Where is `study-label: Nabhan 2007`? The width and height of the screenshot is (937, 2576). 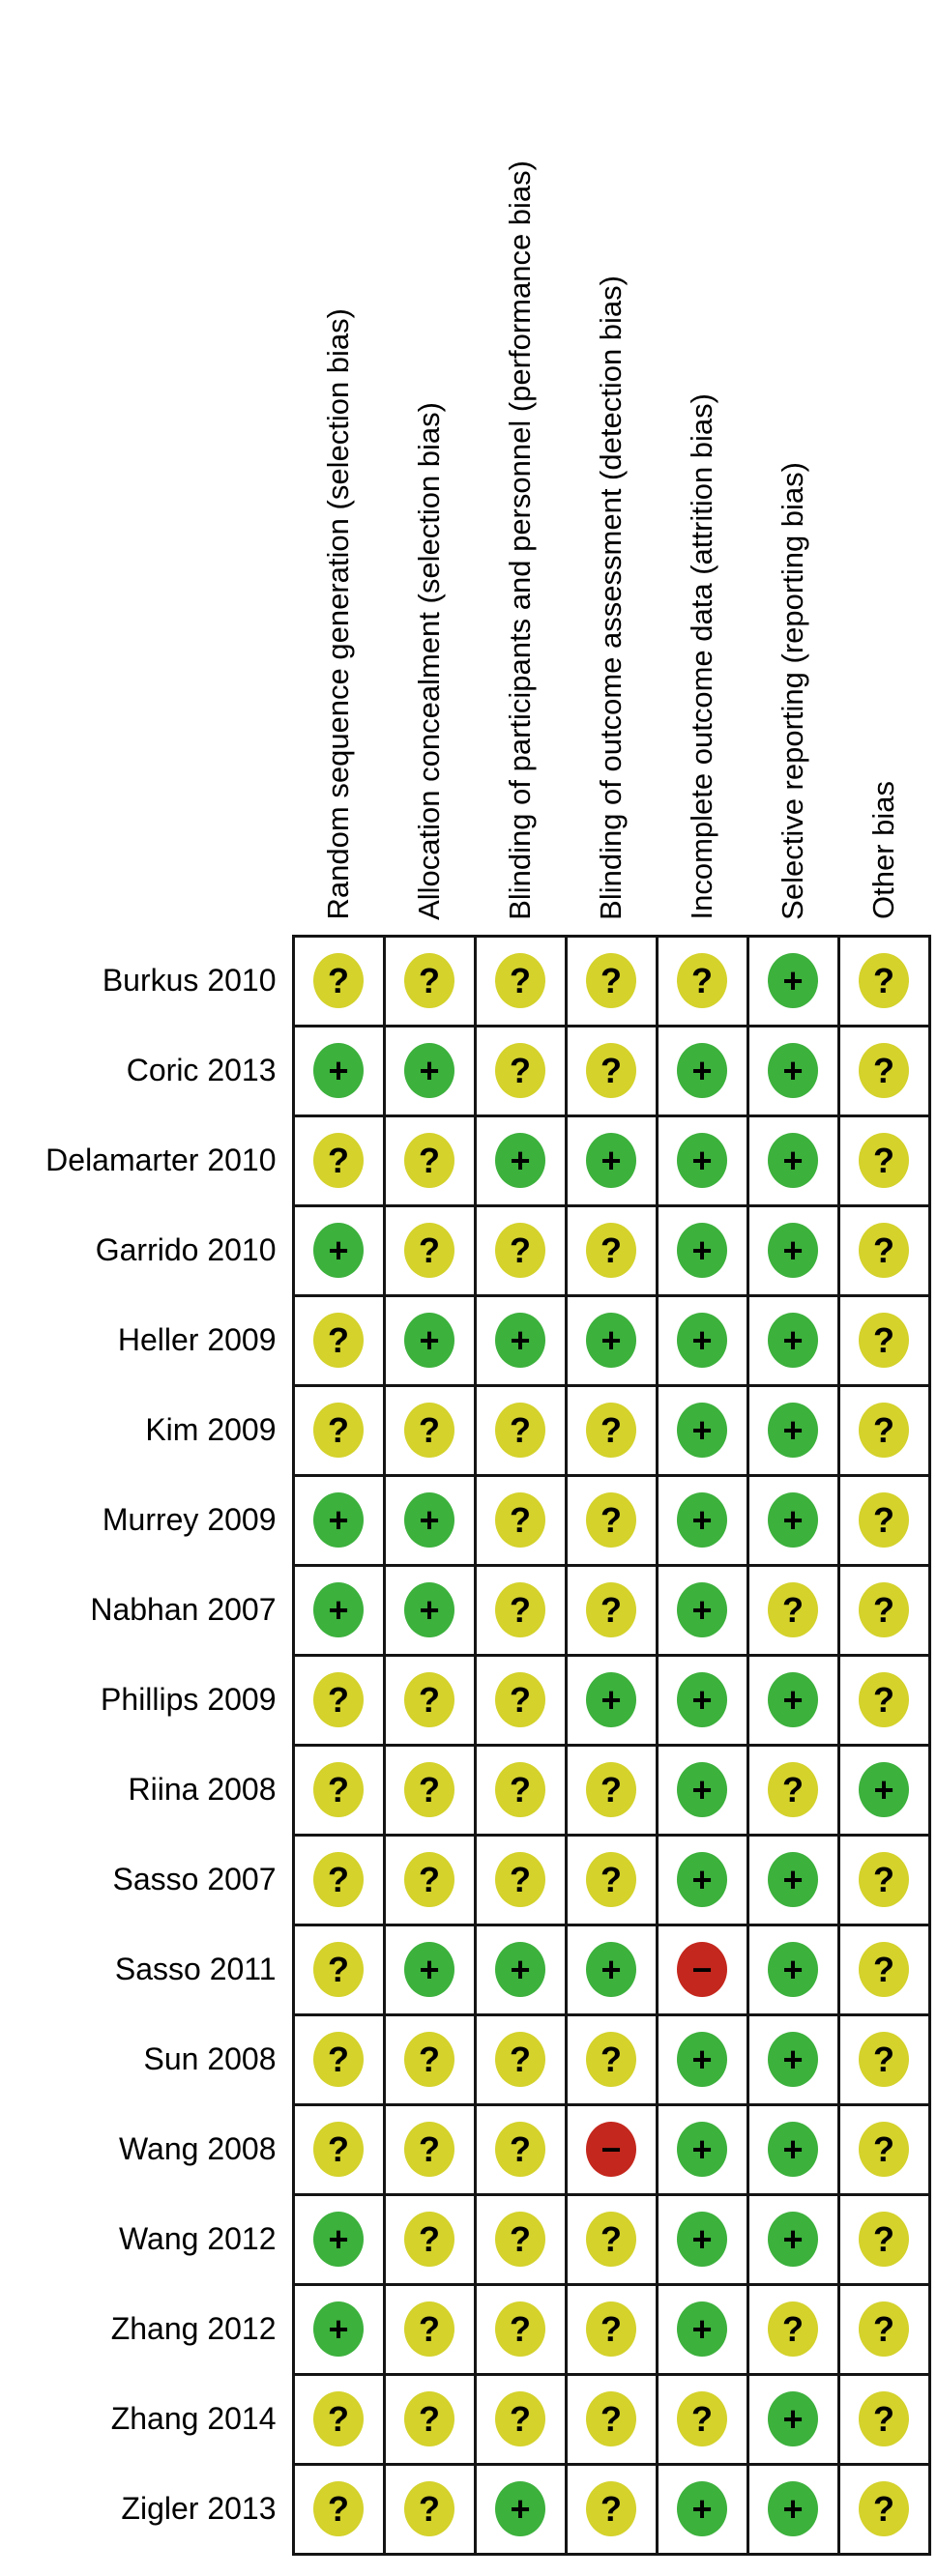
study-label: Nabhan 2007 is located at coordinates (184, 1609).